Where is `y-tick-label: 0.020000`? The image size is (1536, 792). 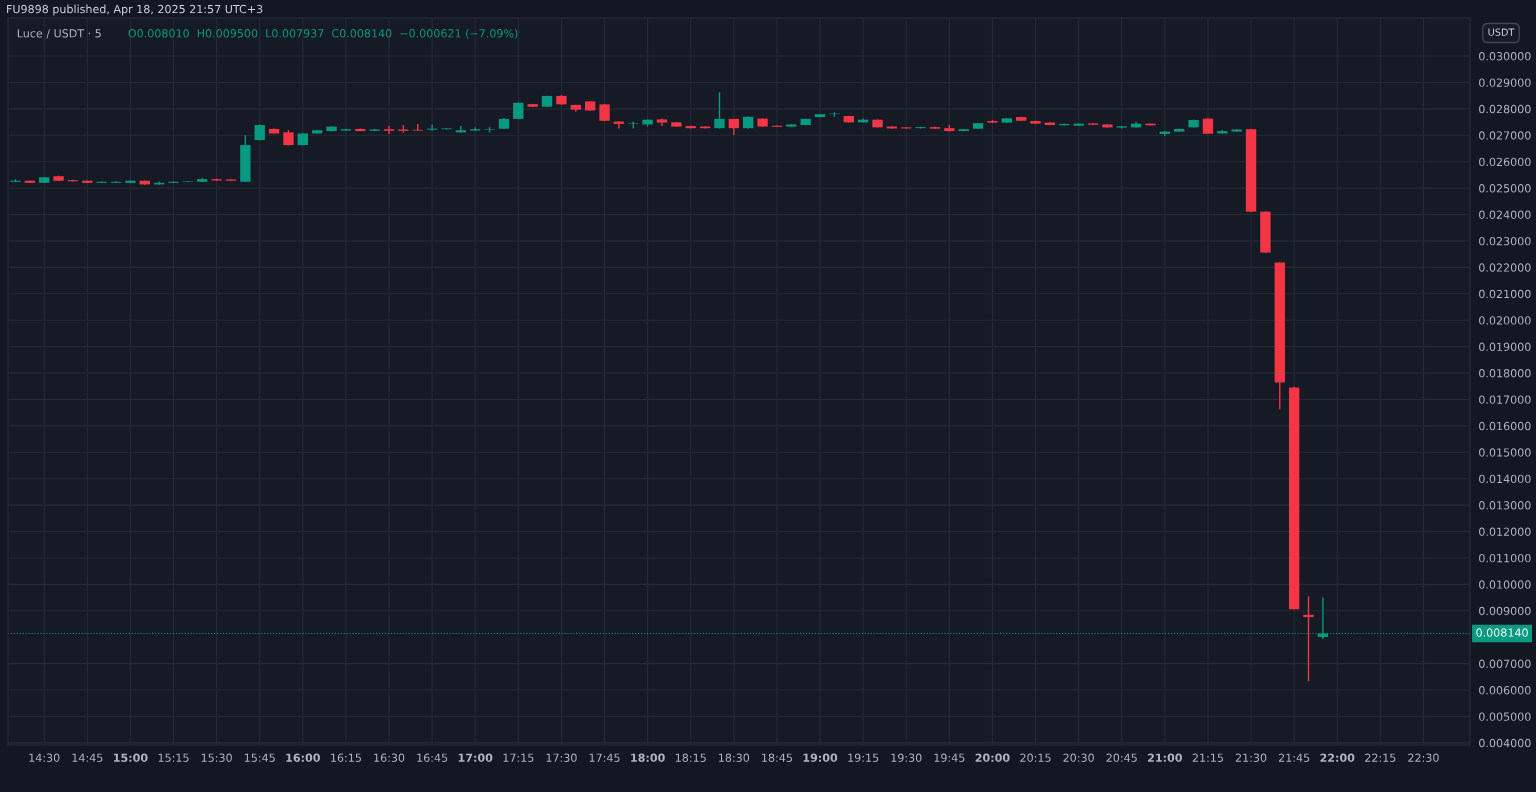
y-tick-label: 0.020000 is located at coordinates (1505, 320).